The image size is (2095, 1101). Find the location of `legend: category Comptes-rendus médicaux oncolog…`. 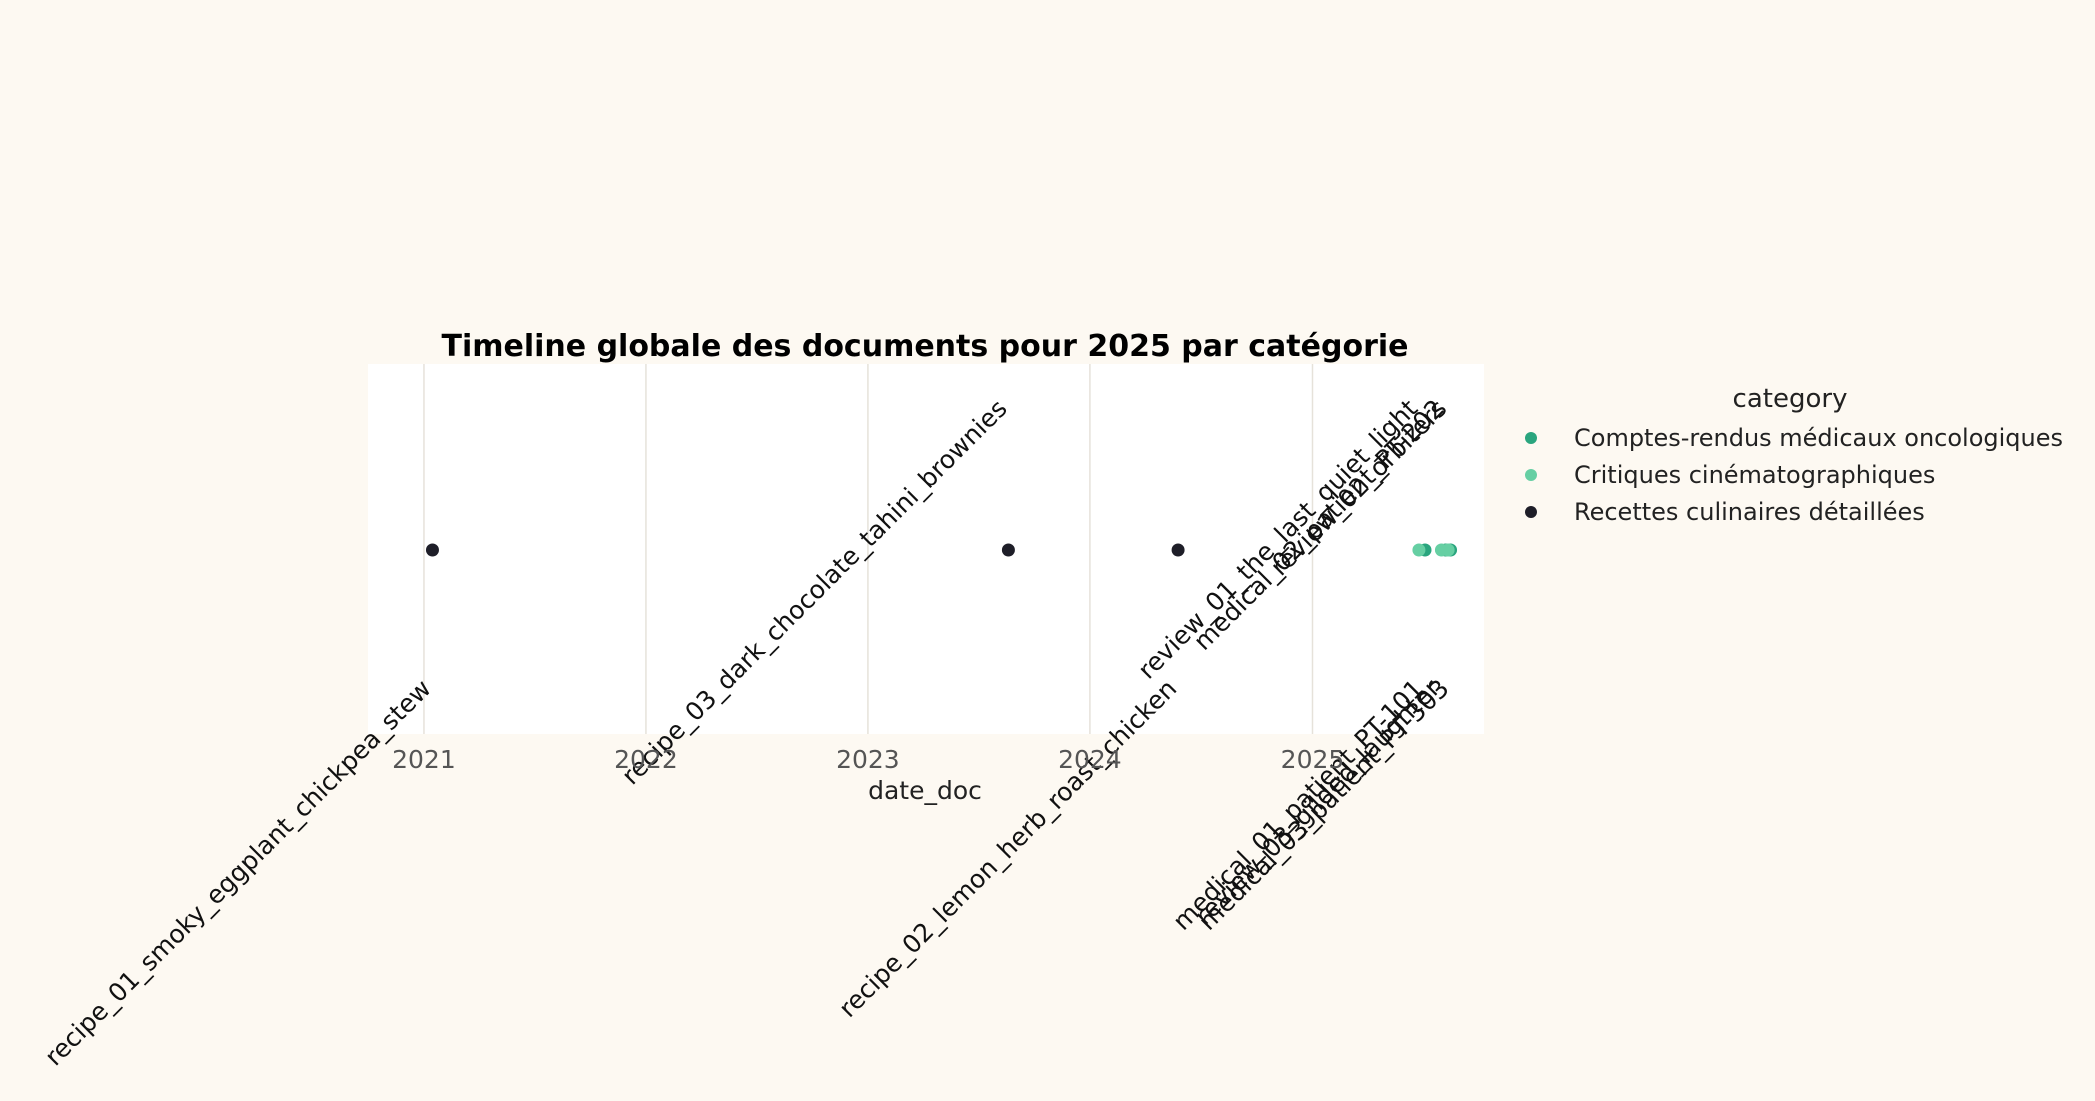

legend: category Comptes-rendus médicaux oncolog… is located at coordinates (1794, 455).